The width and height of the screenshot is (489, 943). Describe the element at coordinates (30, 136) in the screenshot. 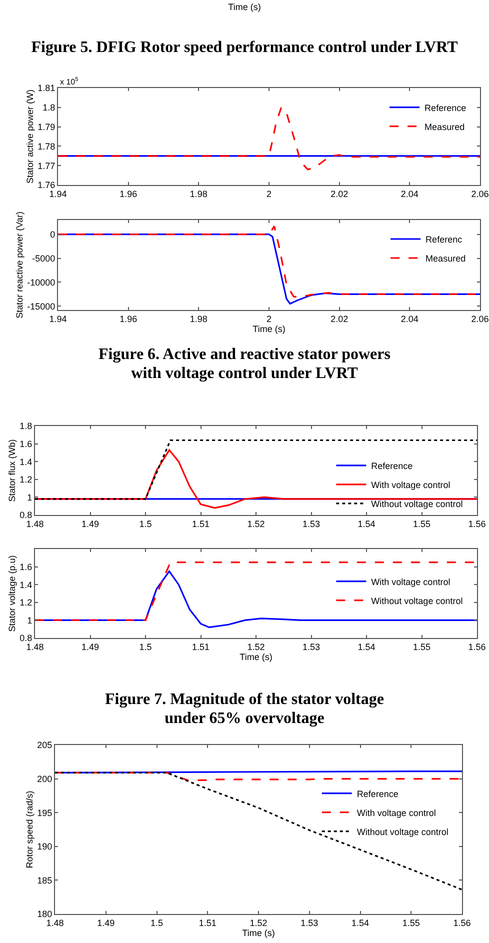

I see `y-axis-title: Stator active power (W)` at that location.